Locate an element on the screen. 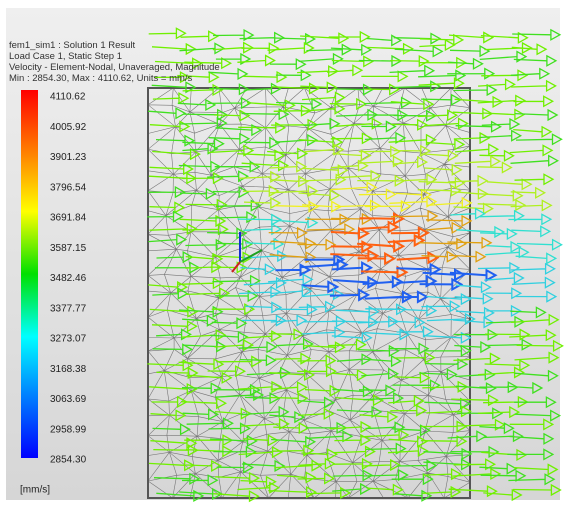 This screenshot has width=566, height=506. color-bar is located at coordinates (29, 274).